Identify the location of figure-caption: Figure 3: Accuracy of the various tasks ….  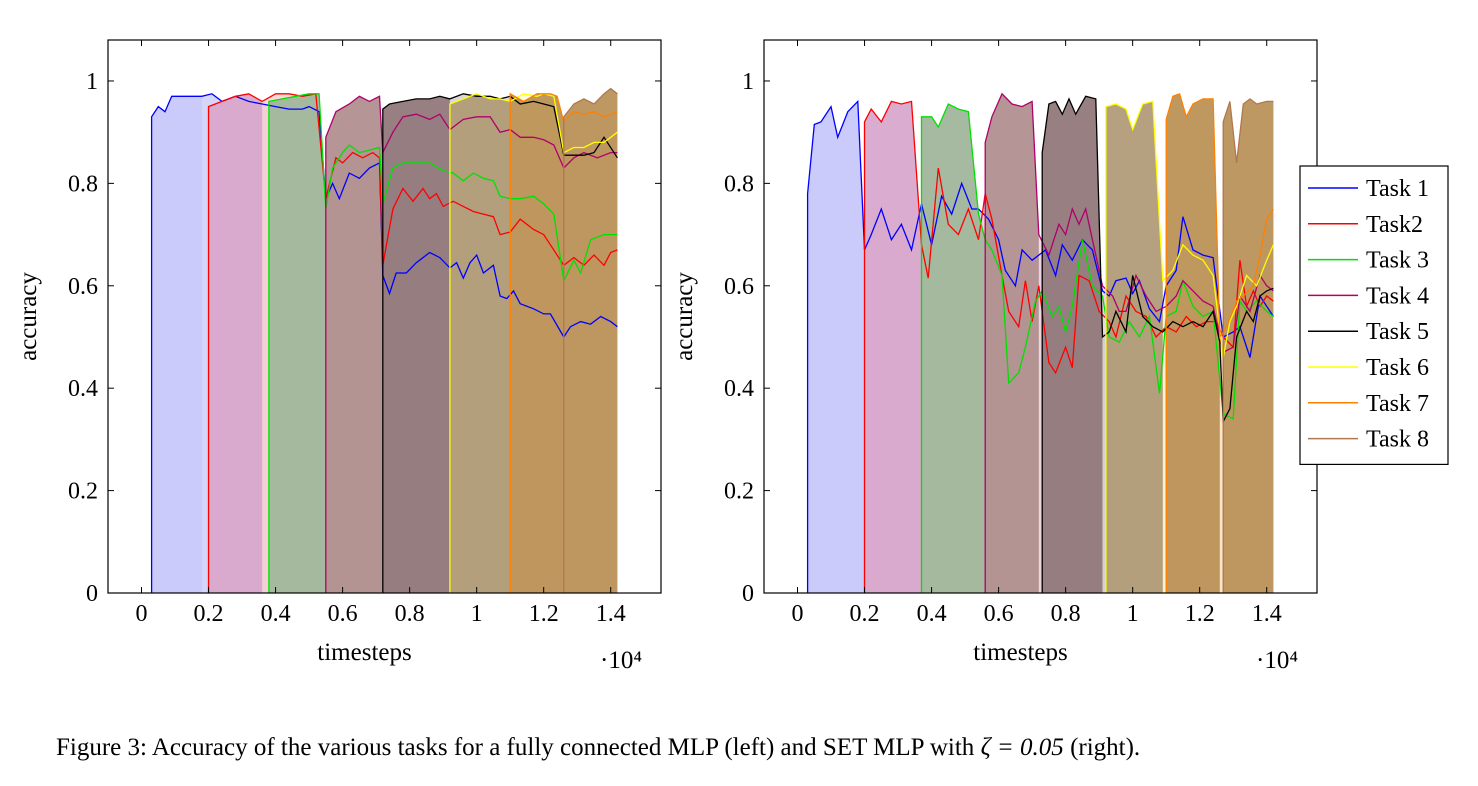
(756, 748).